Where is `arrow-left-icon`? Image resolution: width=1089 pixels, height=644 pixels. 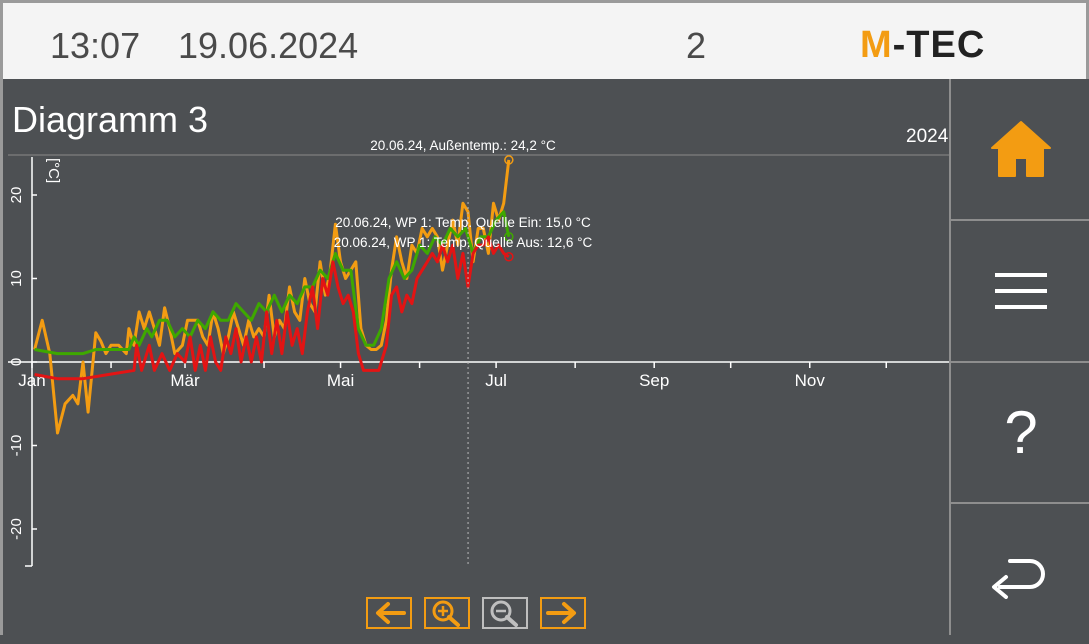
arrow-left-icon is located at coordinates (391, 613).